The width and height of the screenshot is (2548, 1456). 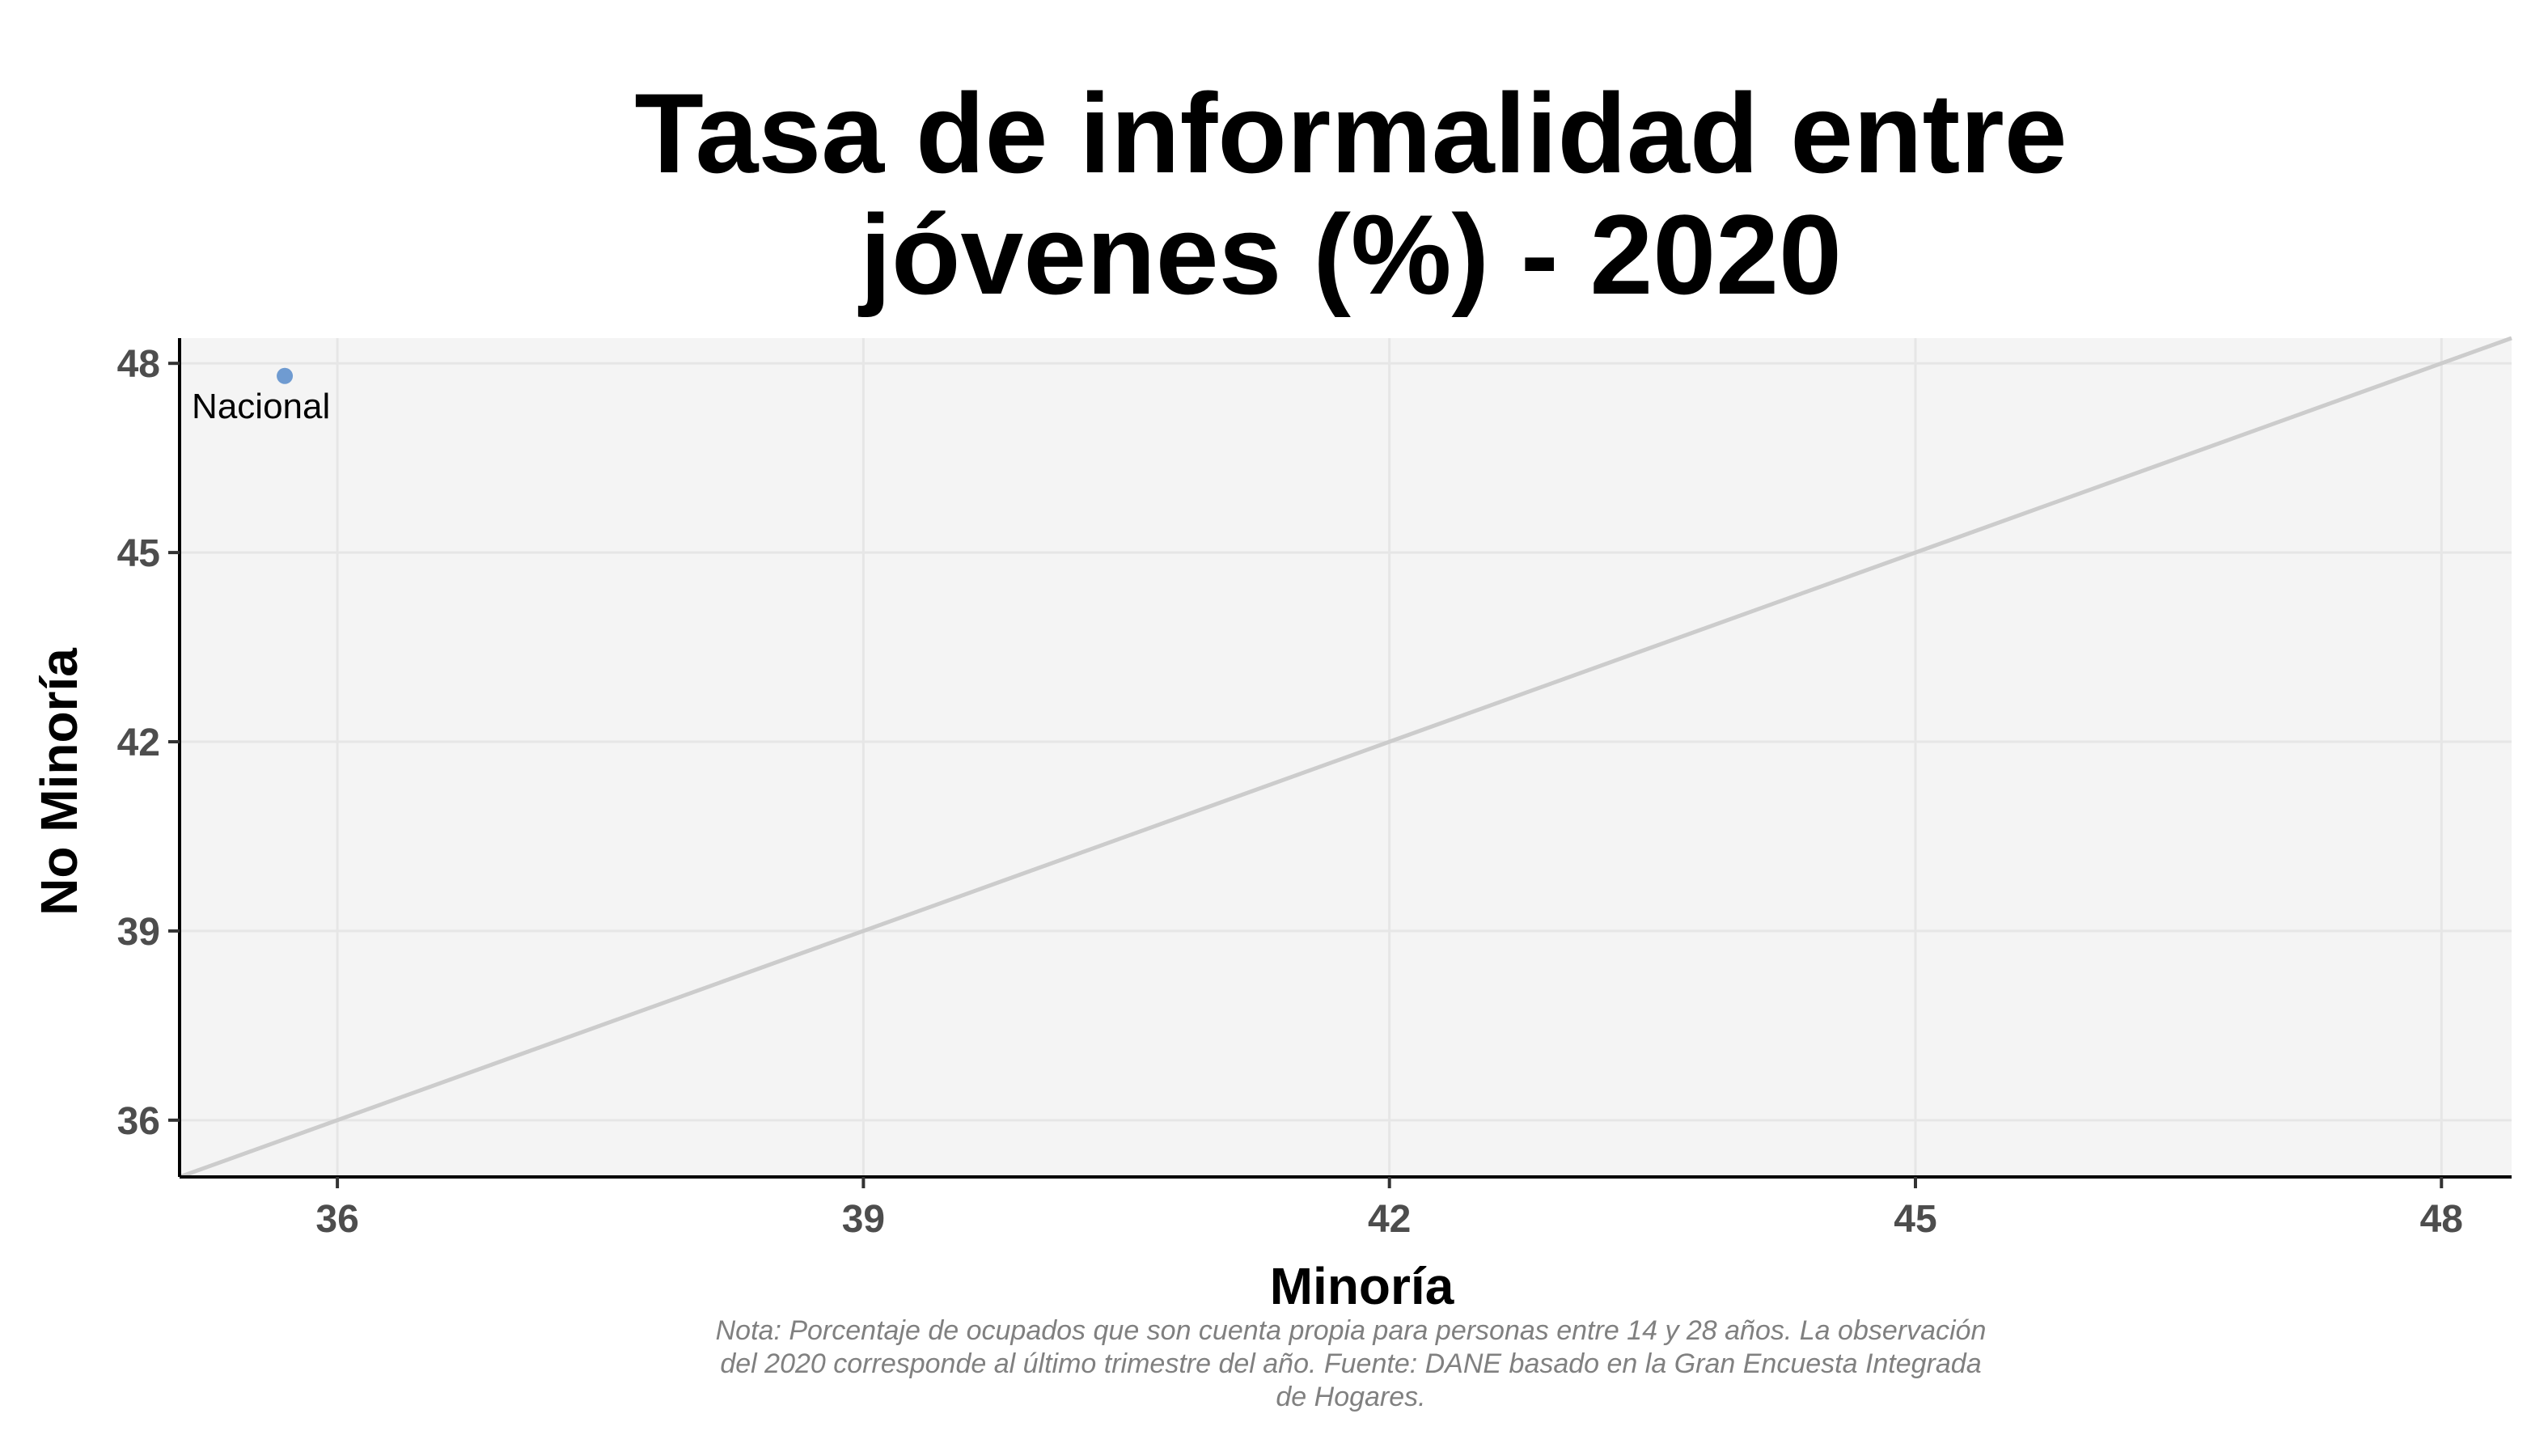 I want to click on chart-title-line-1: Tasa de informalidad entre, so click(x=1351, y=133).